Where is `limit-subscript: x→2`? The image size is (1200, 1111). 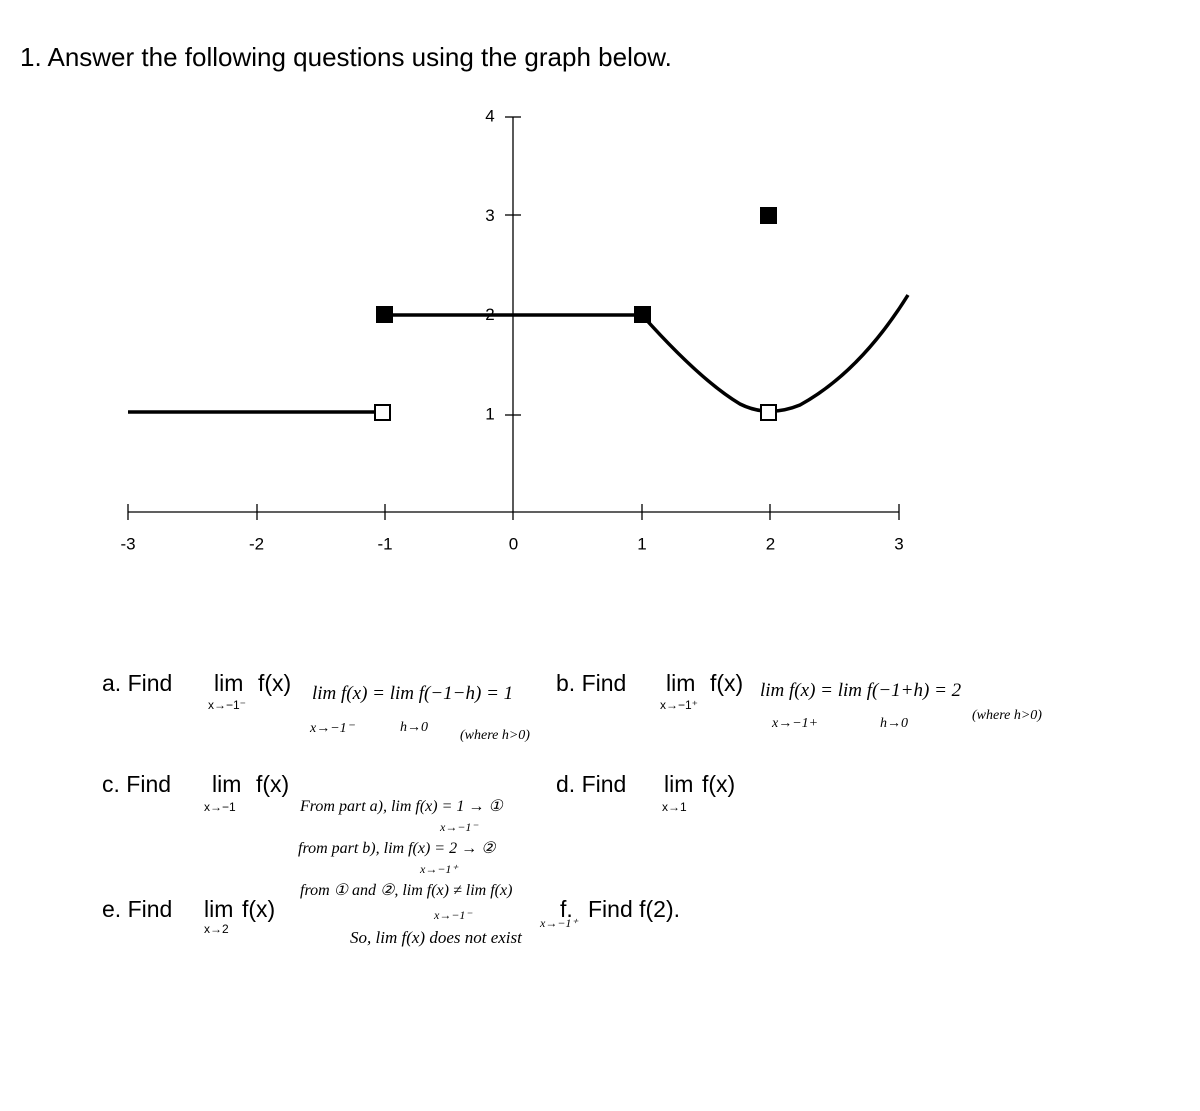
limit-subscript: x→2 is located at coordinates (216, 929).